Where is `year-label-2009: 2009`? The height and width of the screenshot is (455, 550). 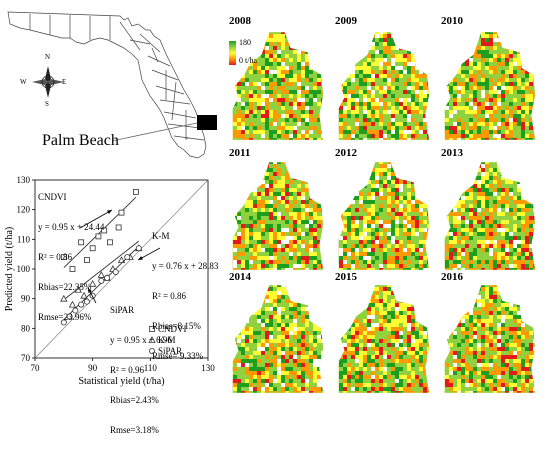 year-label-2009: 2009 is located at coordinates (346, 21).